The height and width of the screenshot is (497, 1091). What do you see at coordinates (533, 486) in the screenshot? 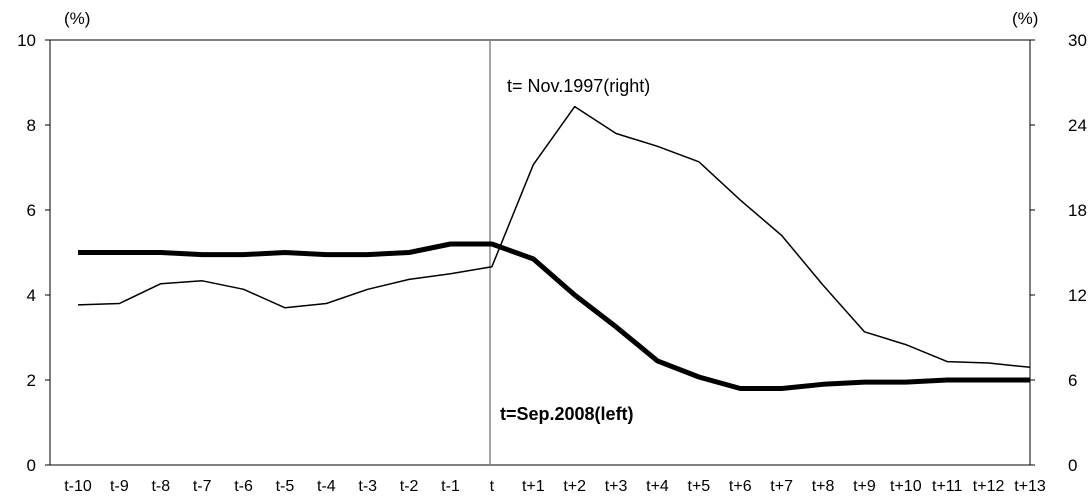
I see `x-tick-label: t+1` at bounding box center [533, 486].